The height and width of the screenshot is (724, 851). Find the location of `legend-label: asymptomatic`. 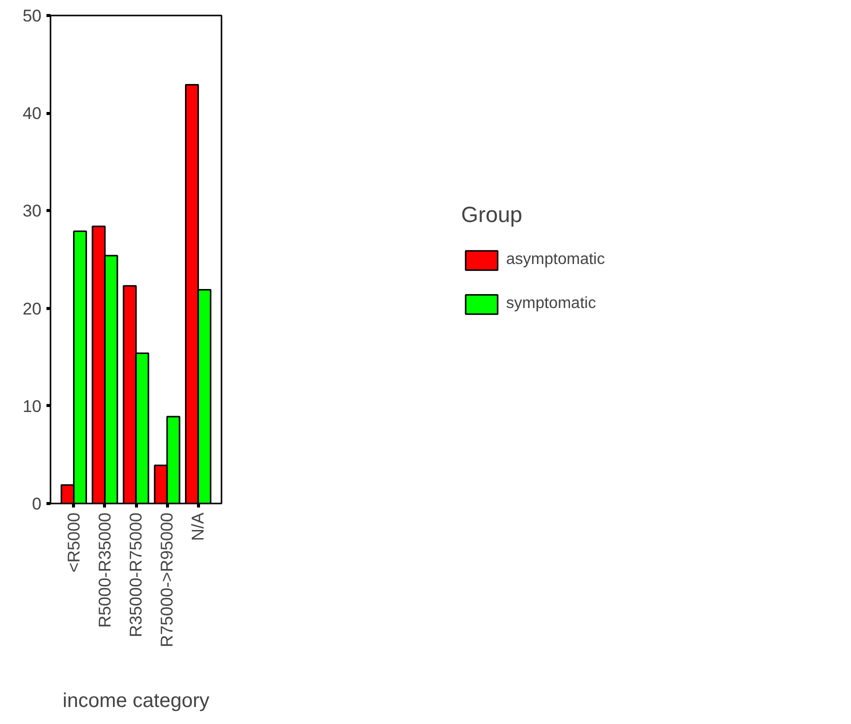

legend-label: asymptomatic is located at coordinates (555, 260).